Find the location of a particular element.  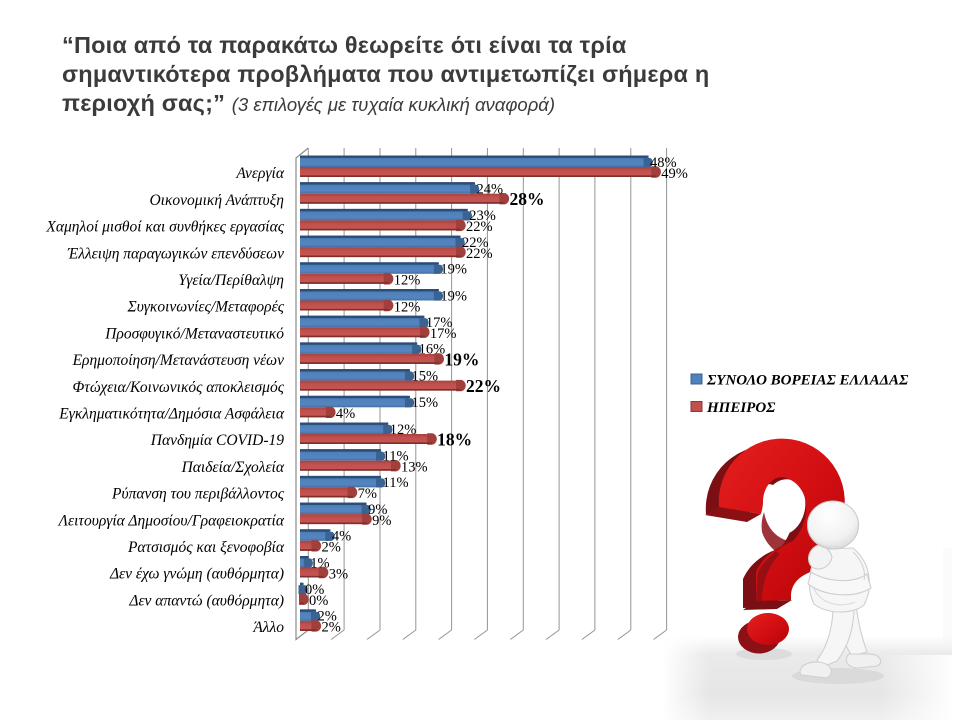

svg-text: Ερημοποίηση/Μετανάστευση νέων is located at coordinates (178, 360).